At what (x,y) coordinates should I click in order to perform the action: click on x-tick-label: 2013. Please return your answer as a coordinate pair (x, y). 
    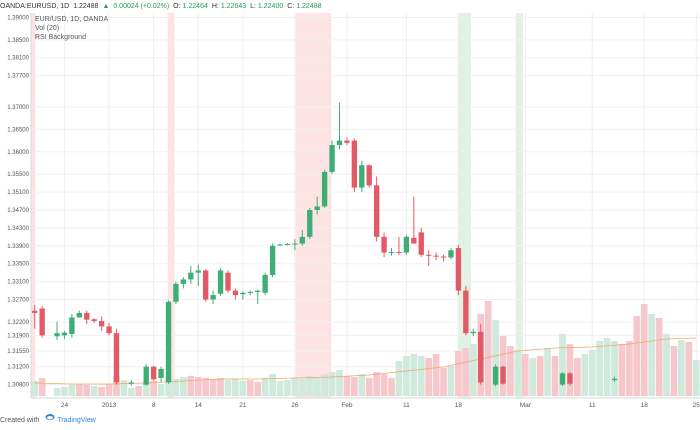
    Looking at the image, I should click on (109, 405).